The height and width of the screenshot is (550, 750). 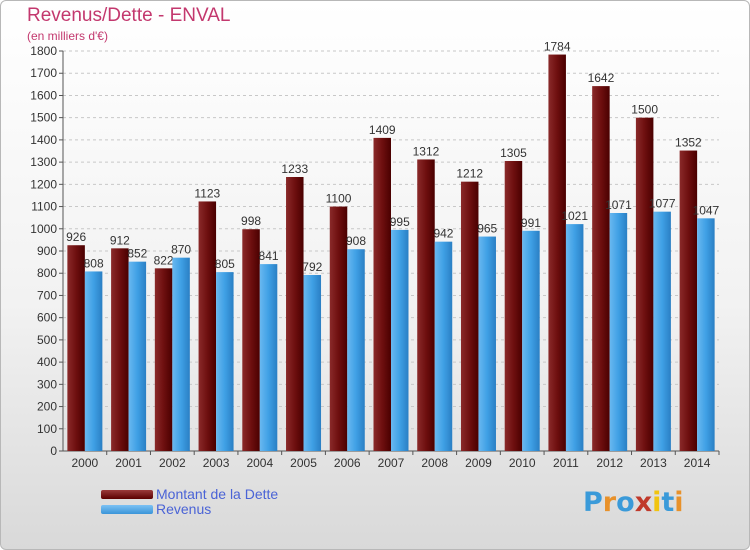 What do you see at coordinates (443, 234) in the screenshot?
I see `data-label-revenue: 942` at bounding box center [443, 234].